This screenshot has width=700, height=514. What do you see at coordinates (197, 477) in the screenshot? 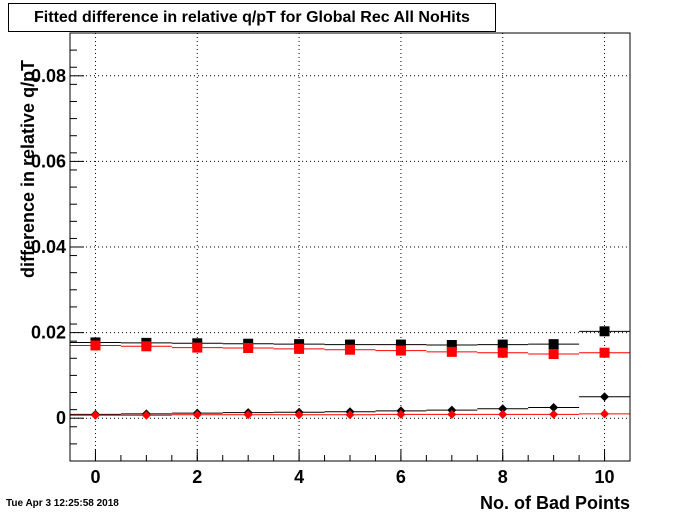
I see `x-tick-label: 2` at bounding box center [197, 477].